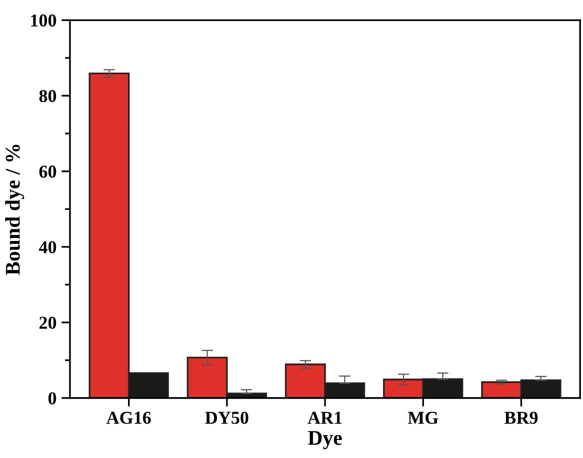 The height and width of the screenshot is (458, 583). What do you see at coordinates (325, 440) in the screenshot?
I see `x-axis-title: Dye` at bounding box center [325, 440].